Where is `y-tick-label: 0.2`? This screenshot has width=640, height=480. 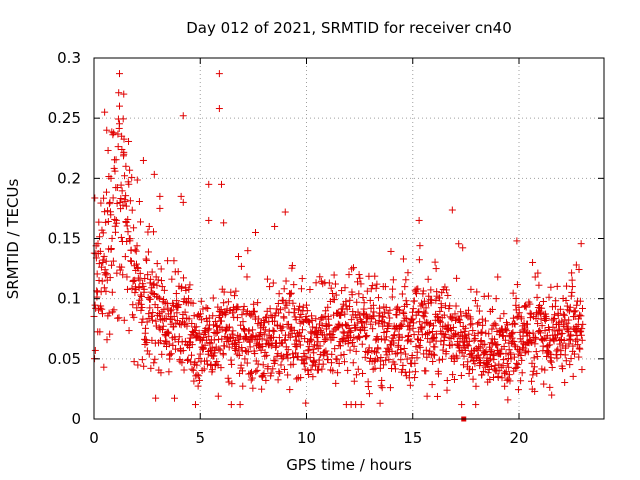
y-tick-label: 0.2 is located at coordinates (69, 178).